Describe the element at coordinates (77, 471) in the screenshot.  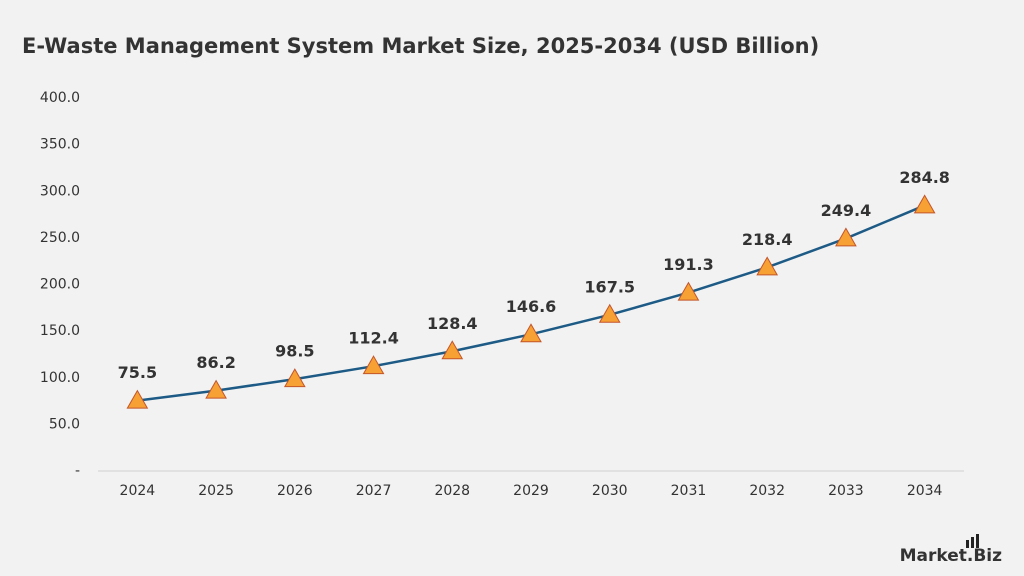
I see `y-tick-label: -` at that location.